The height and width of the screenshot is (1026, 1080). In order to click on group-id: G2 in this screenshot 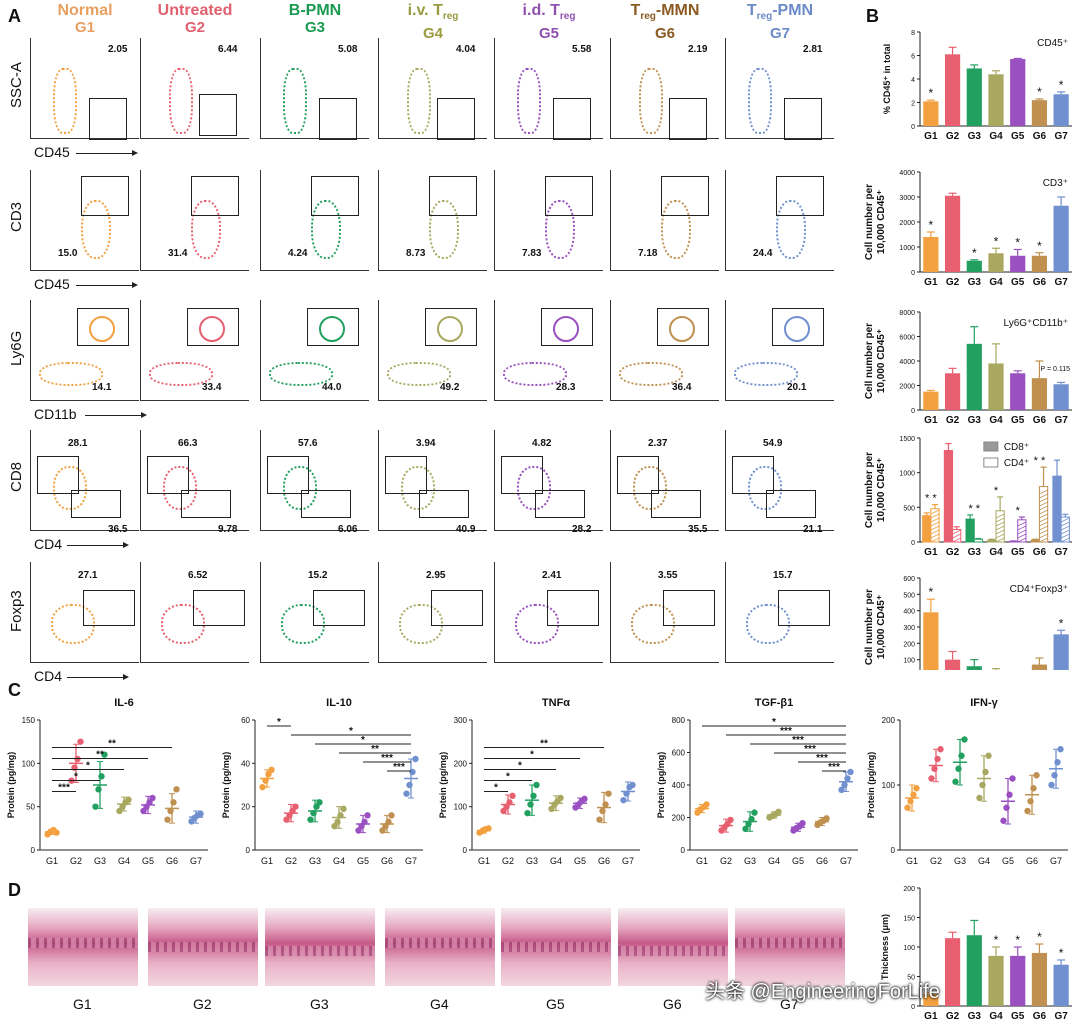, I will do `click(194, 27)`.